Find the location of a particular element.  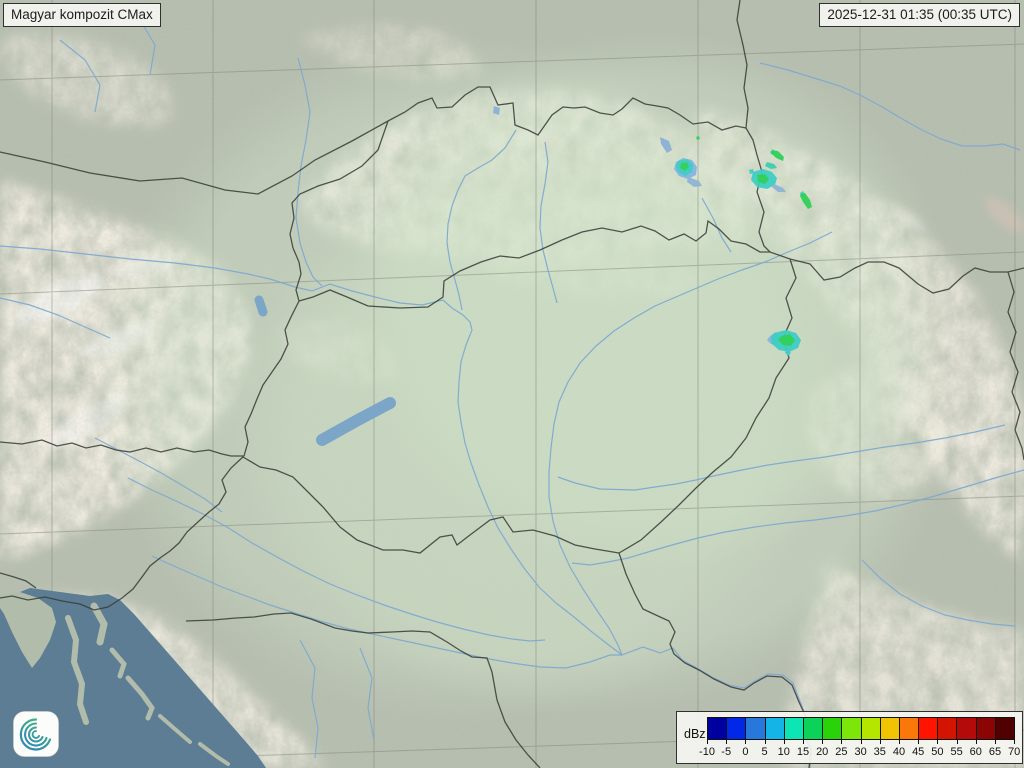

river-drava is located at coordinates (336, 559).